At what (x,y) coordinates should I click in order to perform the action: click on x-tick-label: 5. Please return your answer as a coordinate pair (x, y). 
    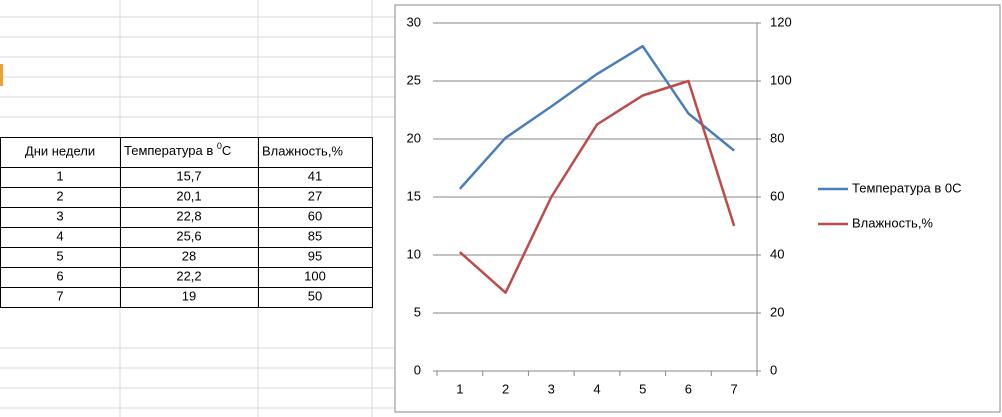
    Looking at the image, I should click on (642, 388).